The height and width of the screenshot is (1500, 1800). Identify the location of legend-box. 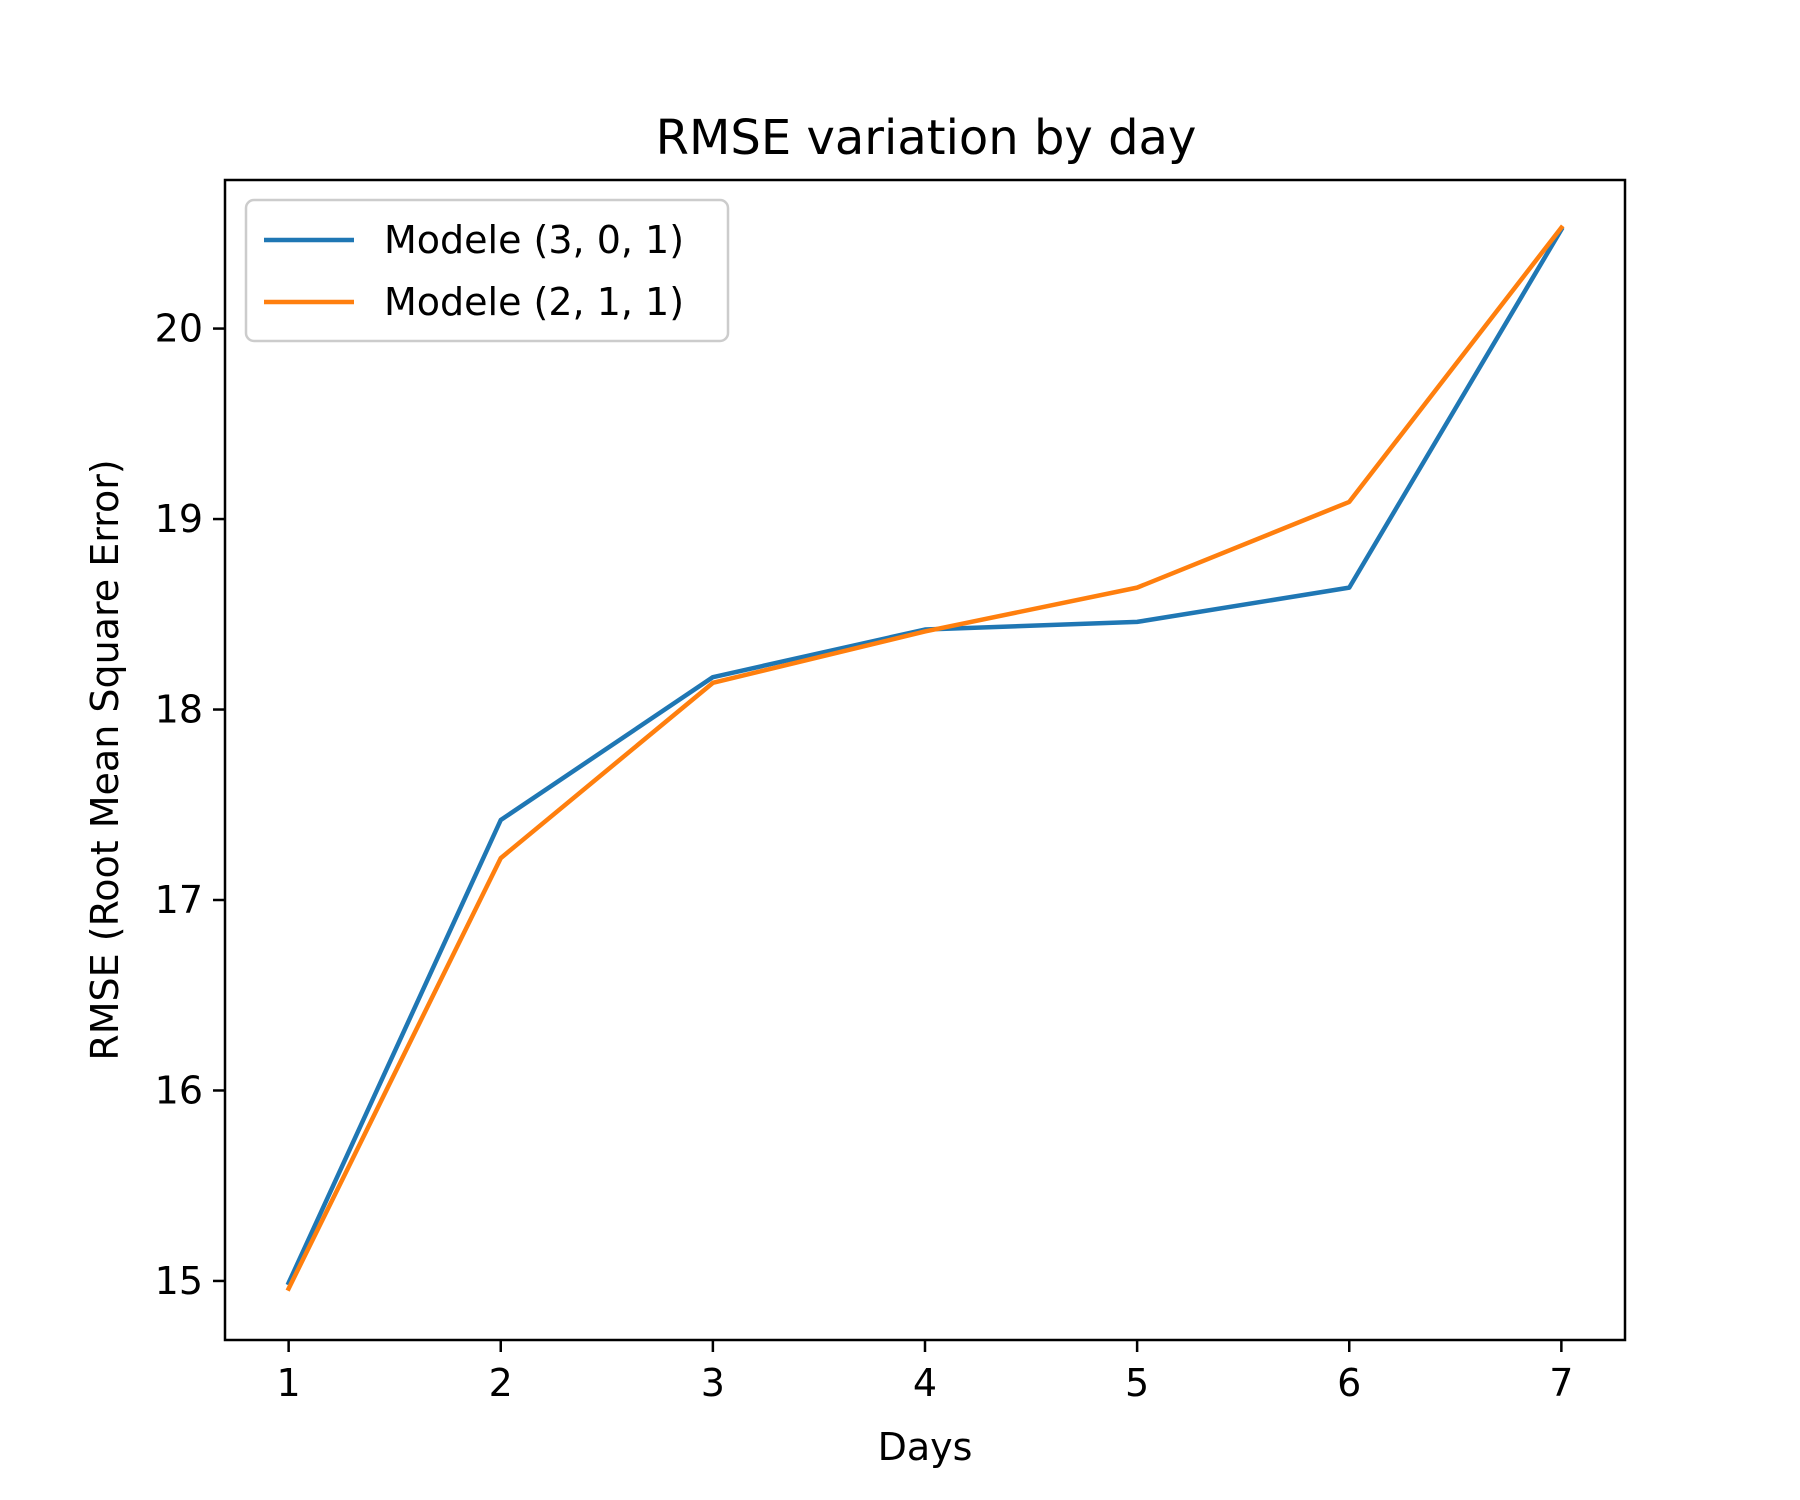
(487, 270).